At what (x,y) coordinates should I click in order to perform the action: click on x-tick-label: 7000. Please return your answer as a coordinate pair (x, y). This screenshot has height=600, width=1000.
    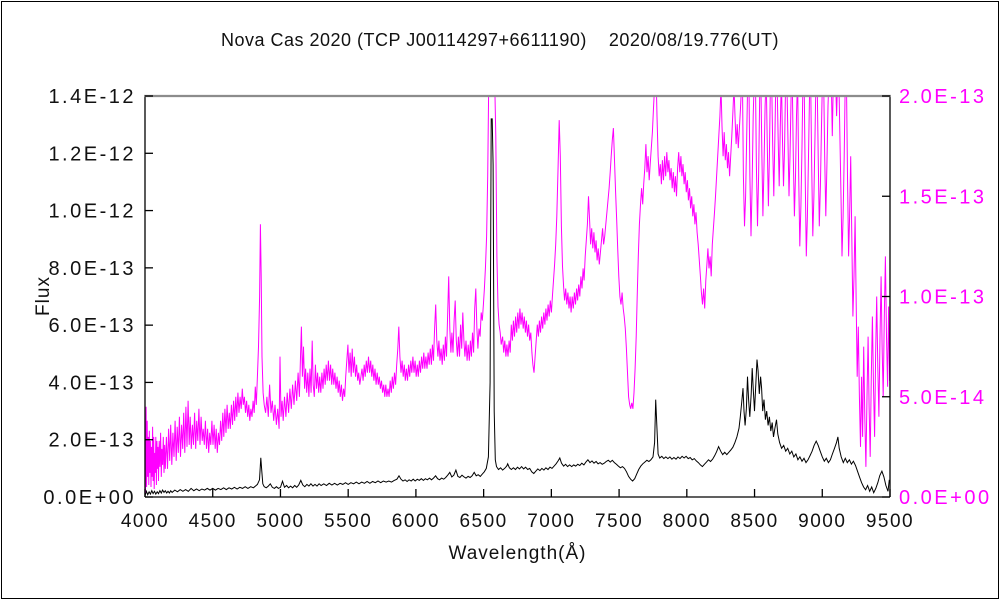
    Looking at the image, I should click on (551, 521).